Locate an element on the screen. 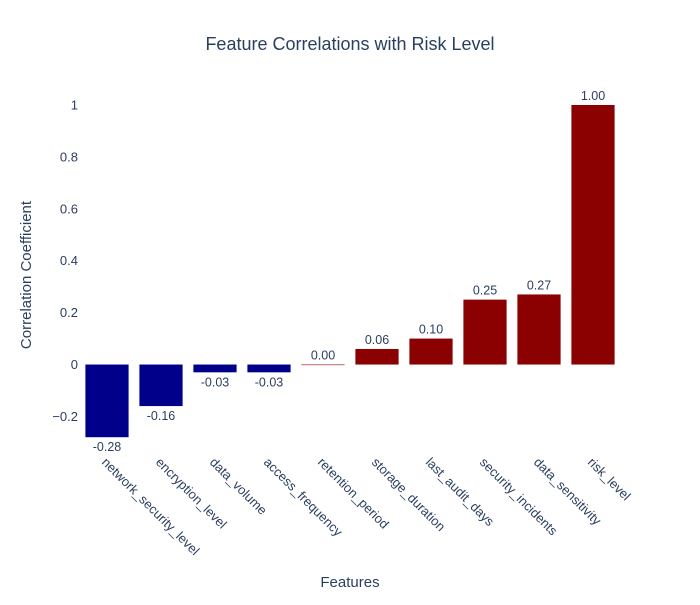 This screenshot has height=605, width=700. chart-title: Feature Correlations with Risk Level is located at coordinates (349, 44).